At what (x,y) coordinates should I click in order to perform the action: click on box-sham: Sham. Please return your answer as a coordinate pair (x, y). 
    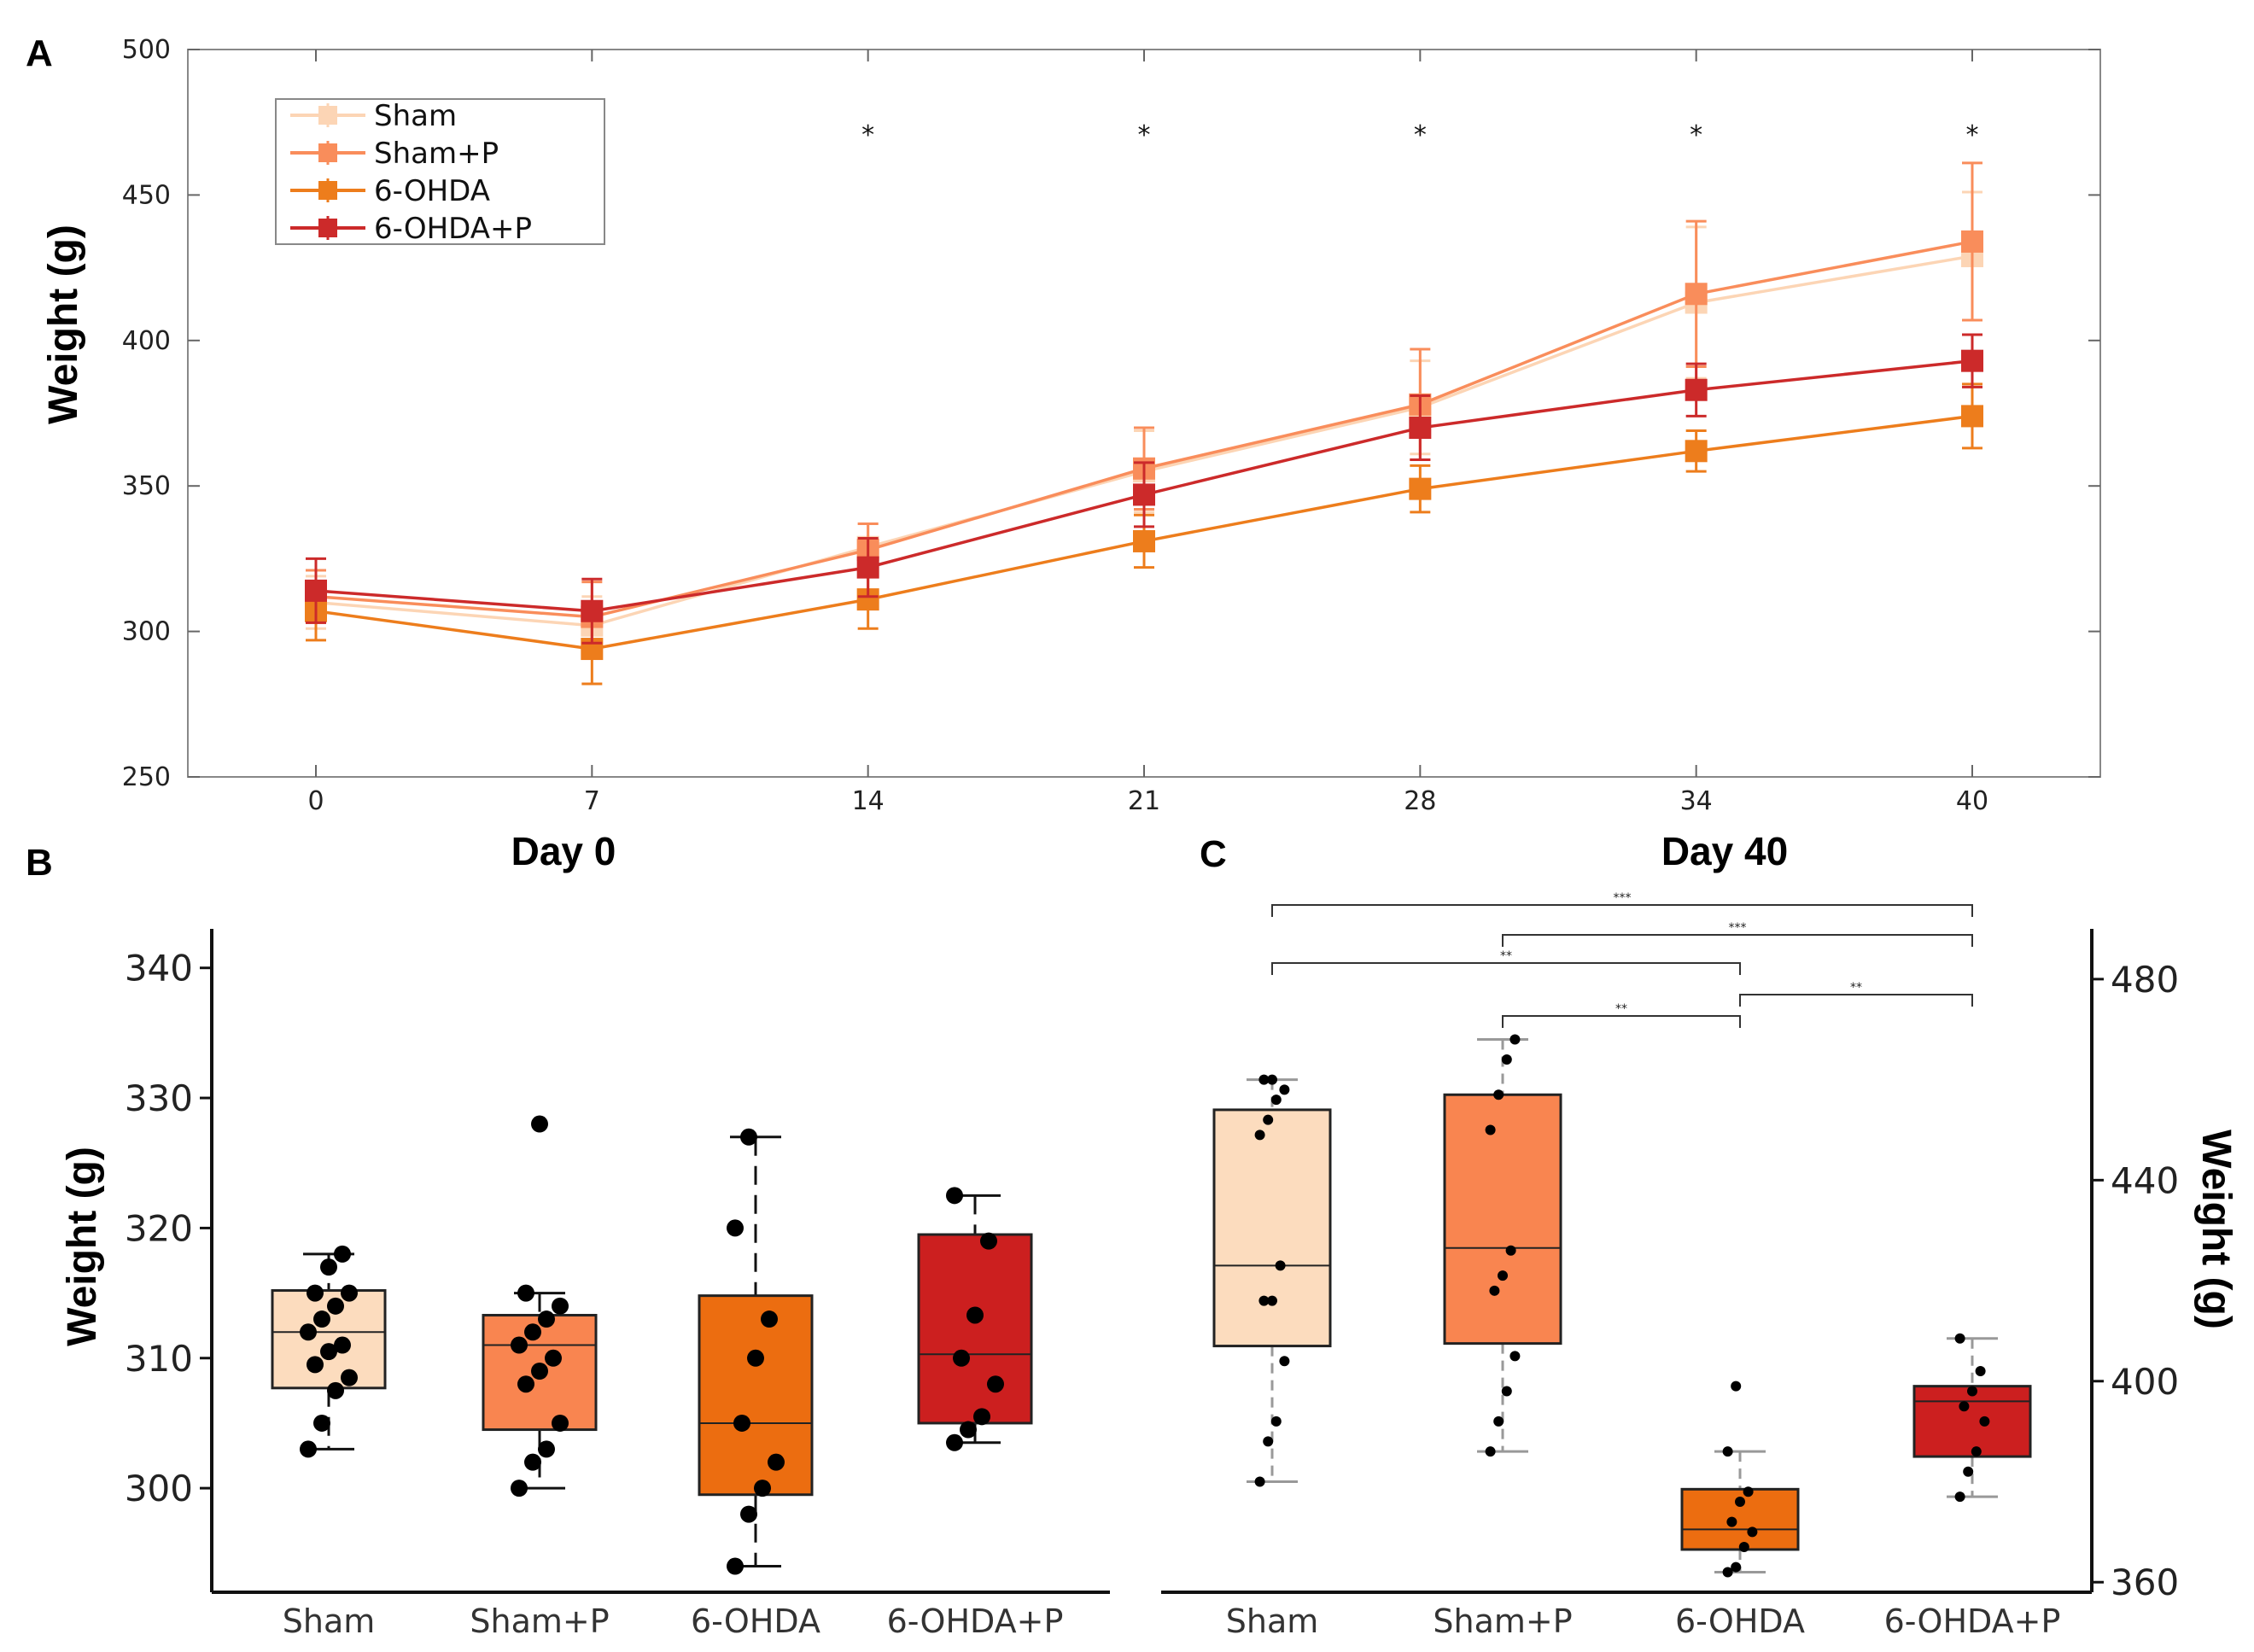
    Looking at the image, I should click on (1272, 1357).